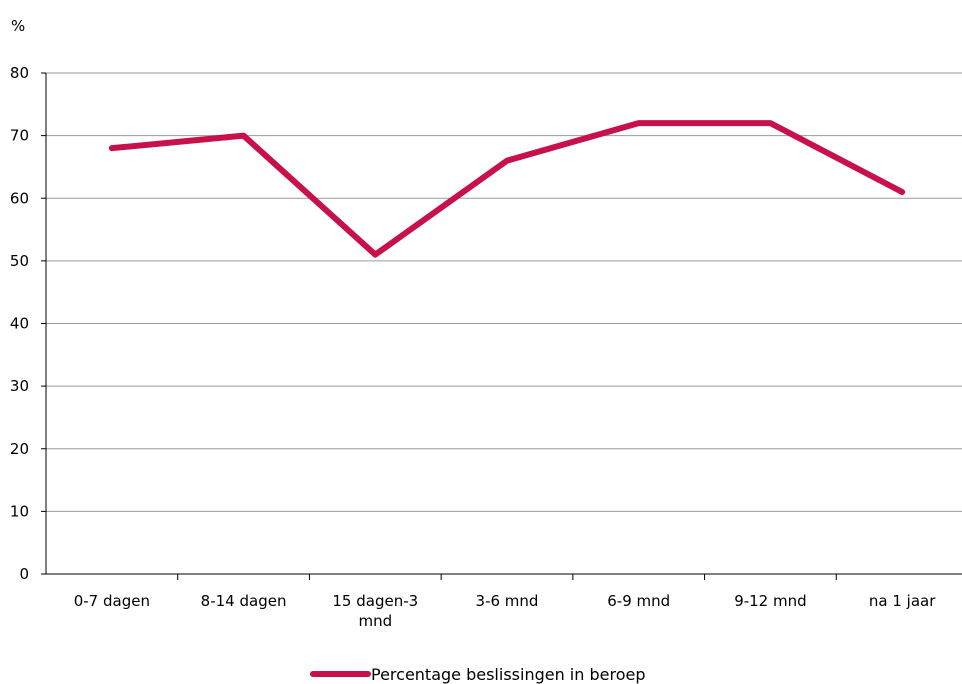 This screenshot has height=684, width=962. I want to click on y-tick-label: 40, so click(19, 324).